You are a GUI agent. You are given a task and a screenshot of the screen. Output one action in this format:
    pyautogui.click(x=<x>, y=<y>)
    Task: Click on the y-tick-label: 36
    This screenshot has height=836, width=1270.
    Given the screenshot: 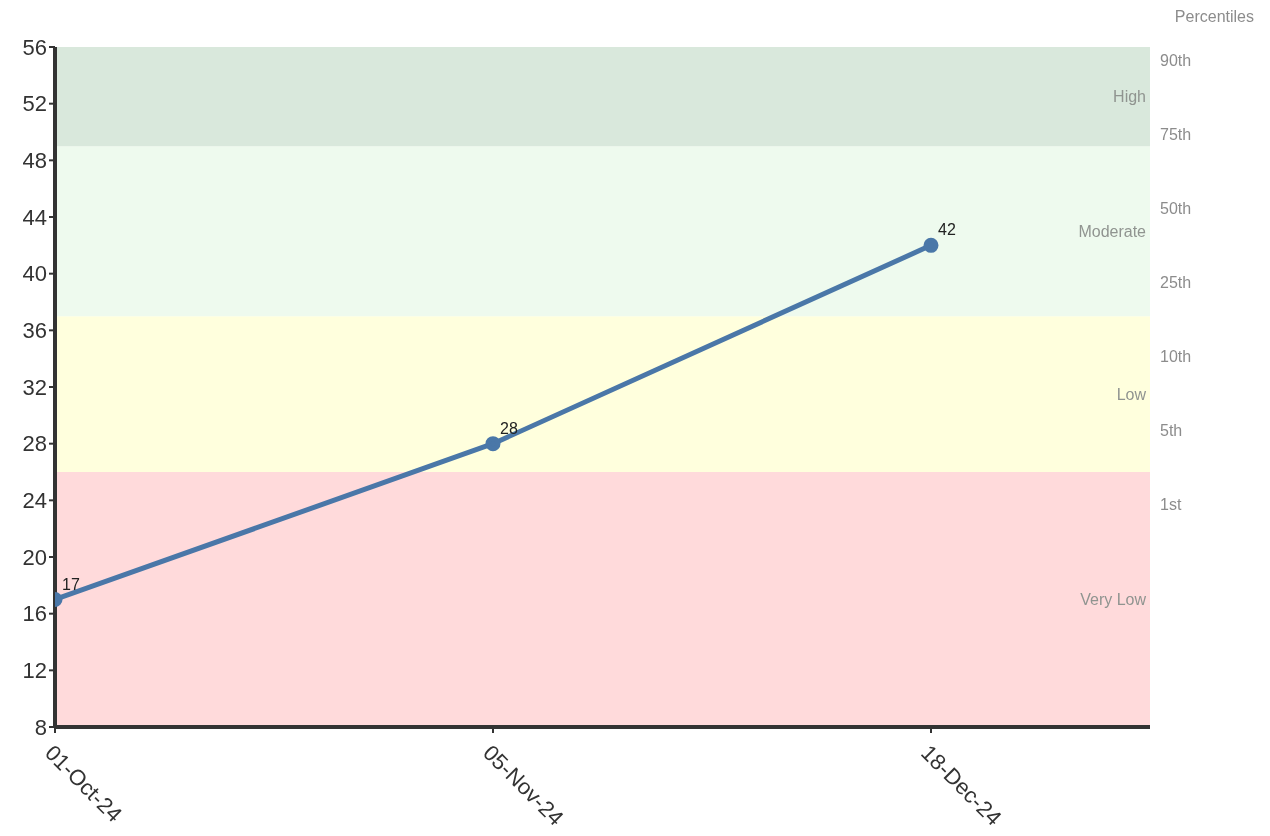 What is the action you would take?
    pyautogui.click(x=34, y=331)
    